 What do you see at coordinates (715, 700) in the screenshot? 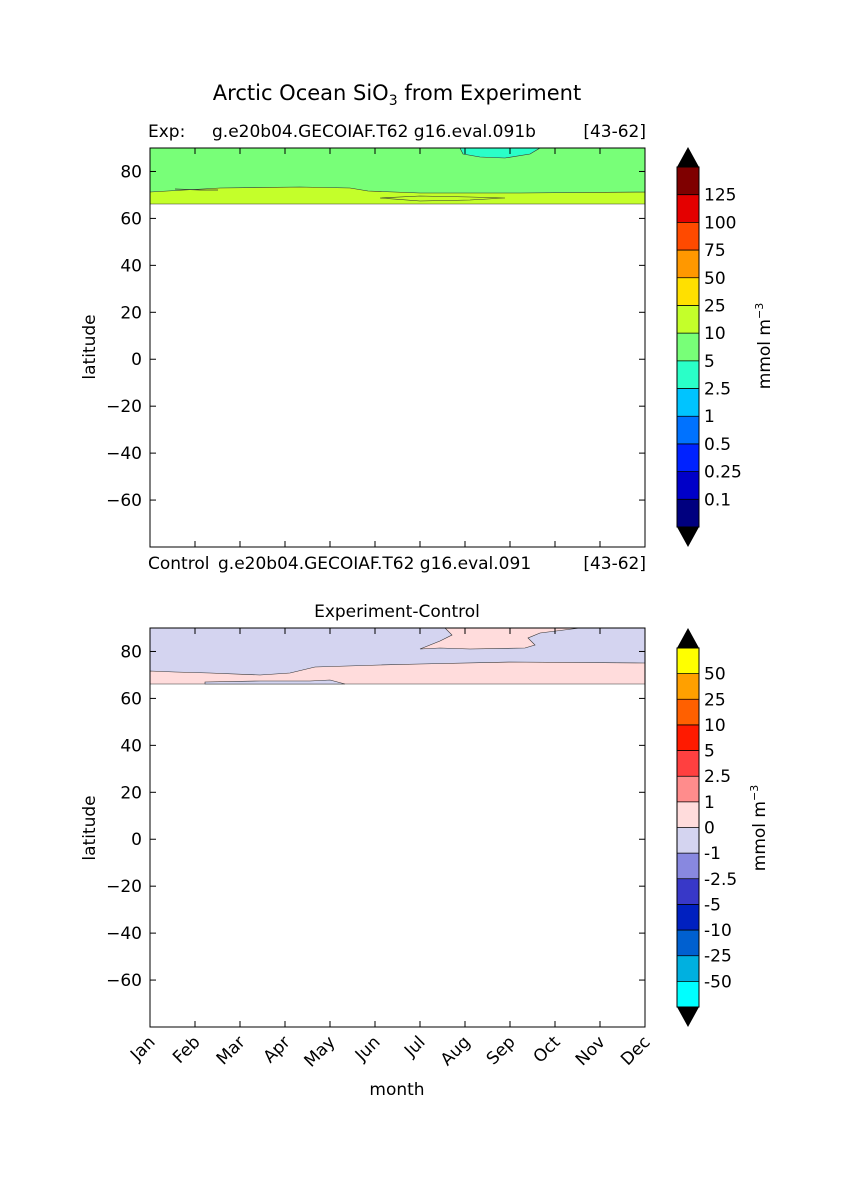
I see `panel2-colorbar-tick-label: 25` at bounding box center [715, 700].